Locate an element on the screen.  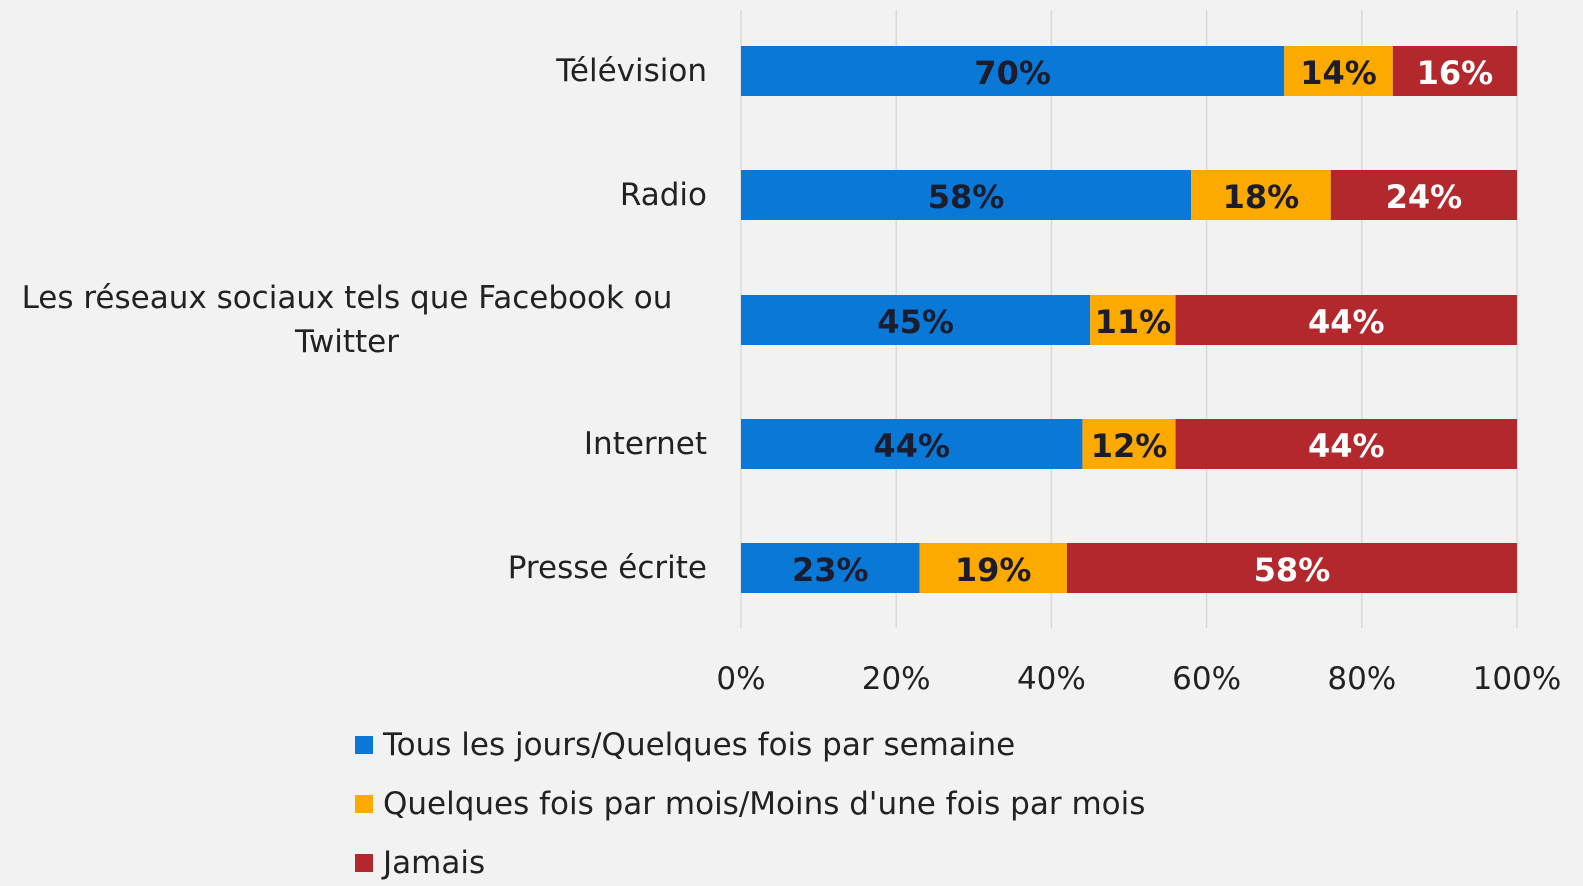
x-tick-label: 100% is located at coordinates (1517, 679).